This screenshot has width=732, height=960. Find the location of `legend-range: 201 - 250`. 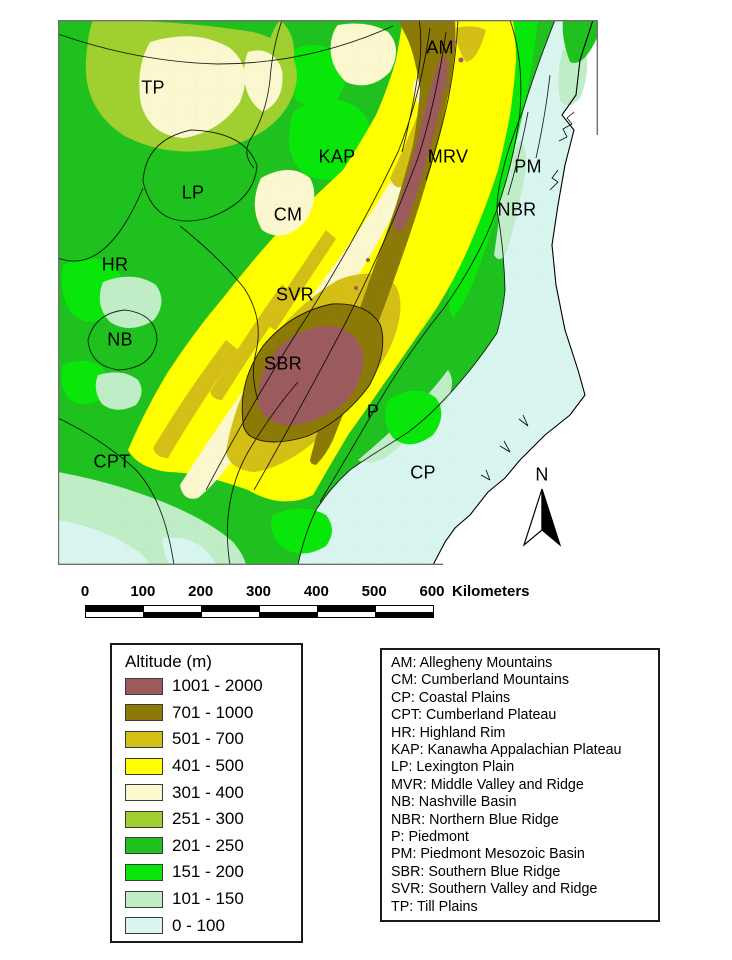

legend-range: 201 - 250 is located at coordinates (208, 845).